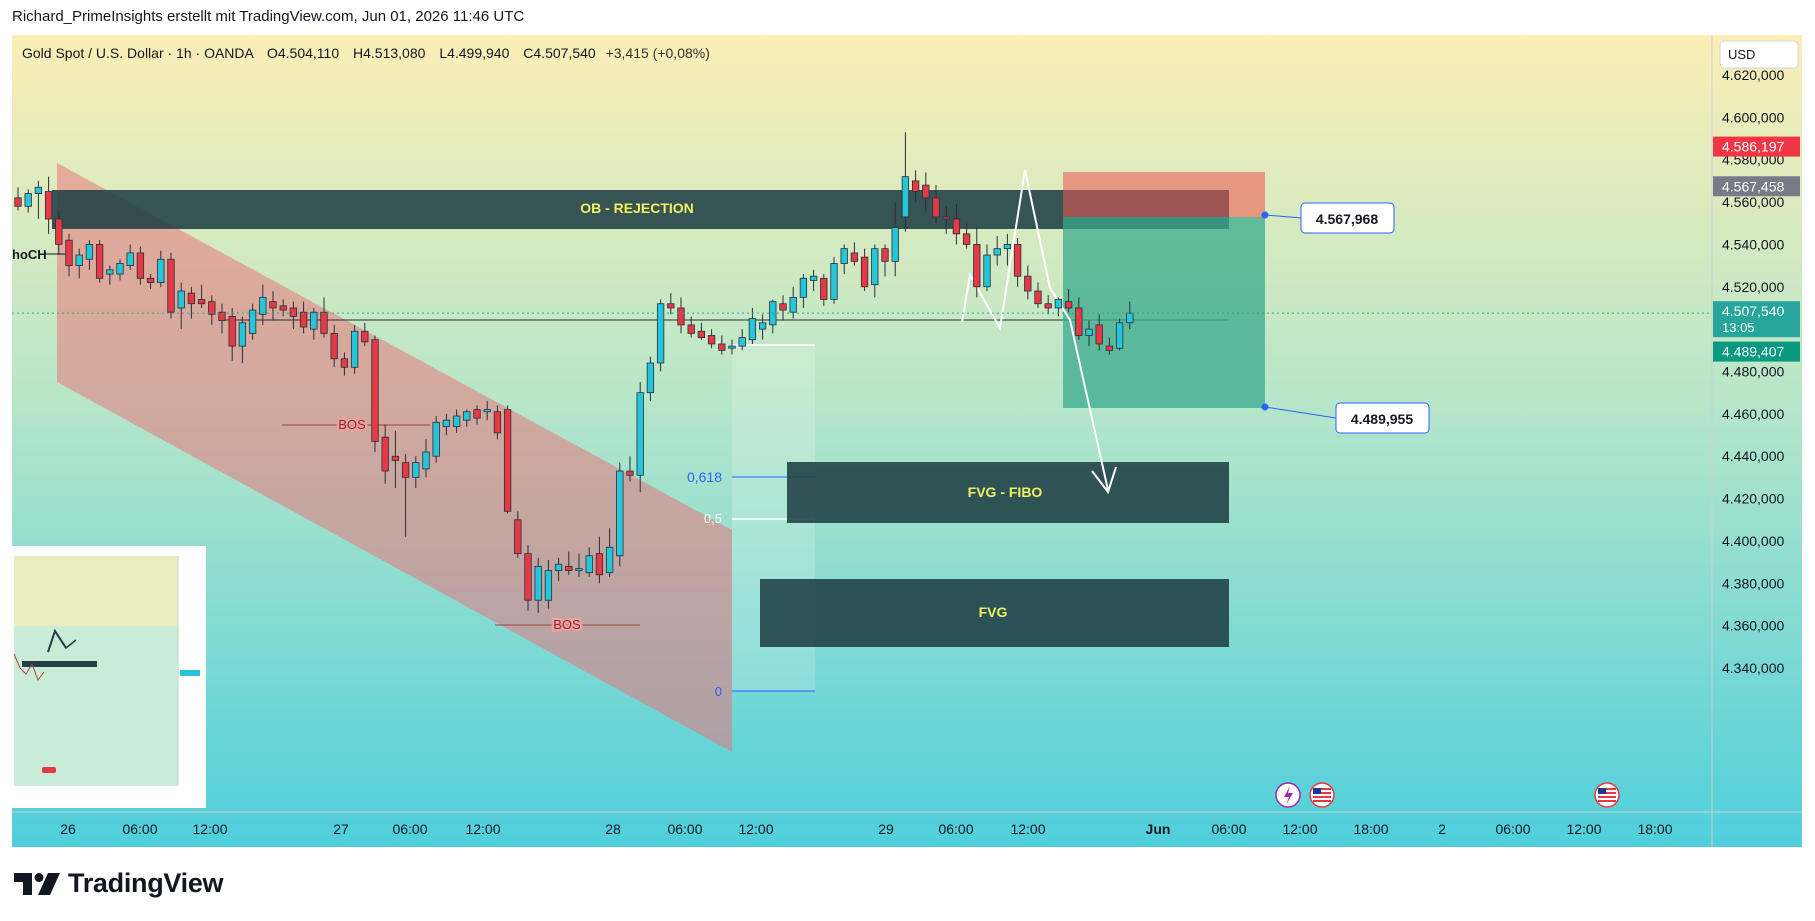  I want to click on short-position-stop-zone, so click(1164, 194).